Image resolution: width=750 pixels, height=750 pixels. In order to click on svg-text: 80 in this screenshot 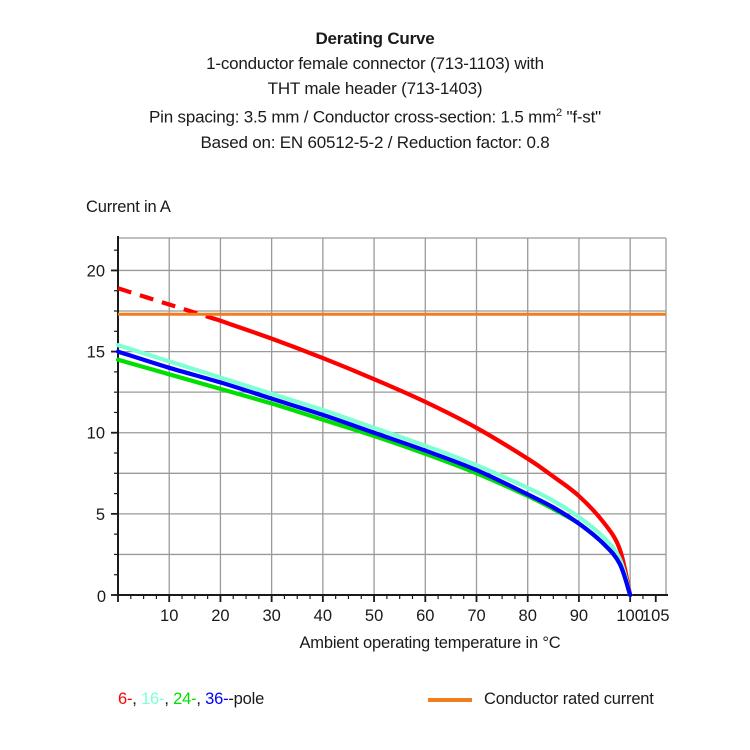, I will do `click(528, 616)`.